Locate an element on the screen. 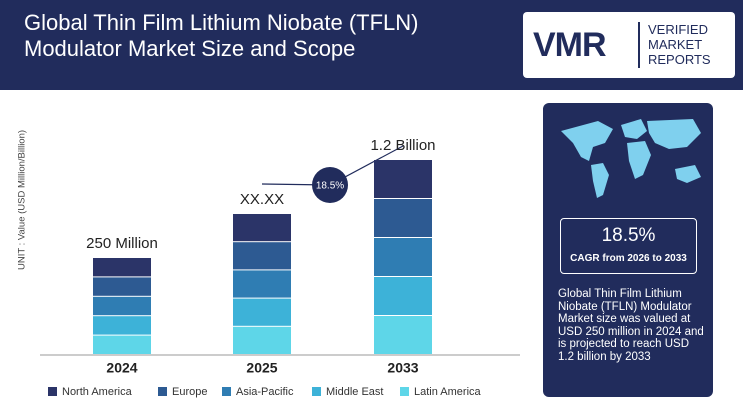  cagr-label: CAGR from 2026 to 2033 is located at coordinates (628, 258).